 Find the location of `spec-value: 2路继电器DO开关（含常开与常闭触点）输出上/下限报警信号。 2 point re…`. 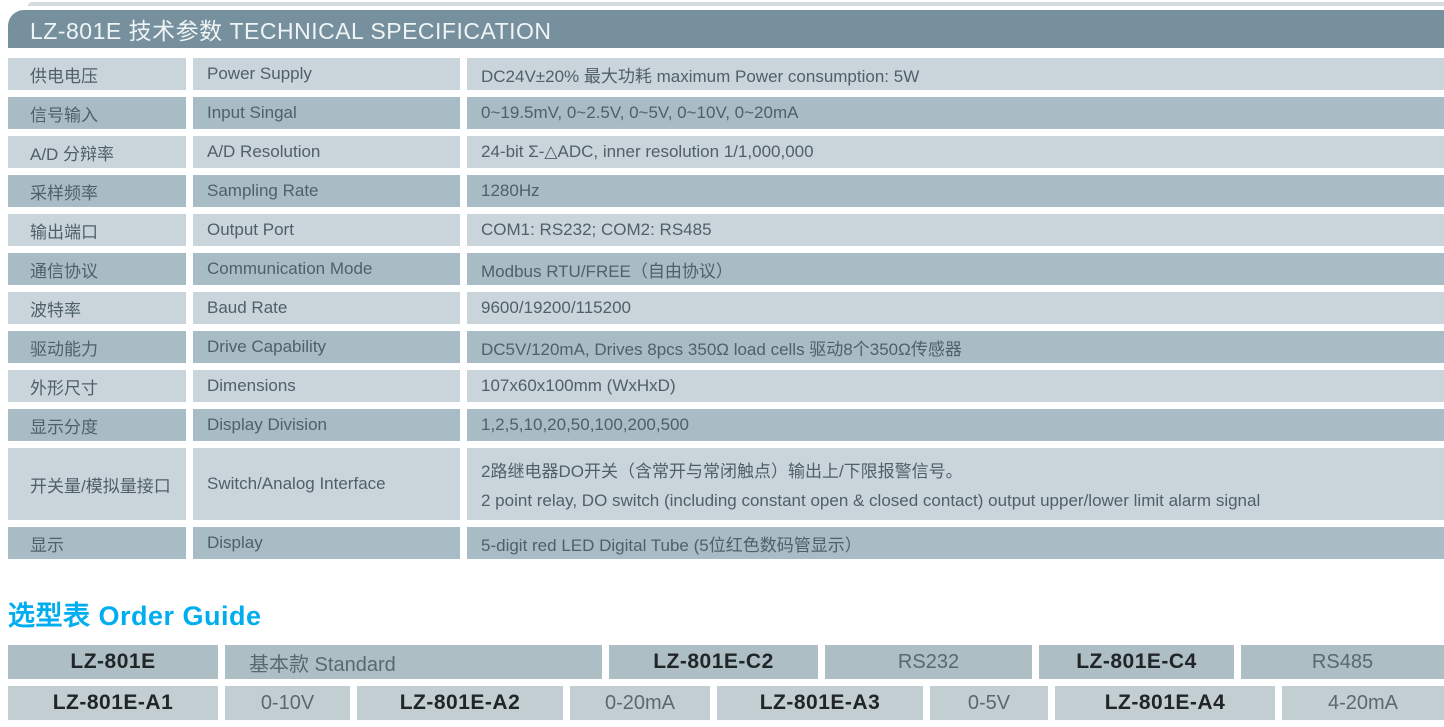

spec-value: 2路继电器DO开关（含常开与常闭触点）输出上/下限报警信号。 2 point re… is located at coordinates (955, 484).